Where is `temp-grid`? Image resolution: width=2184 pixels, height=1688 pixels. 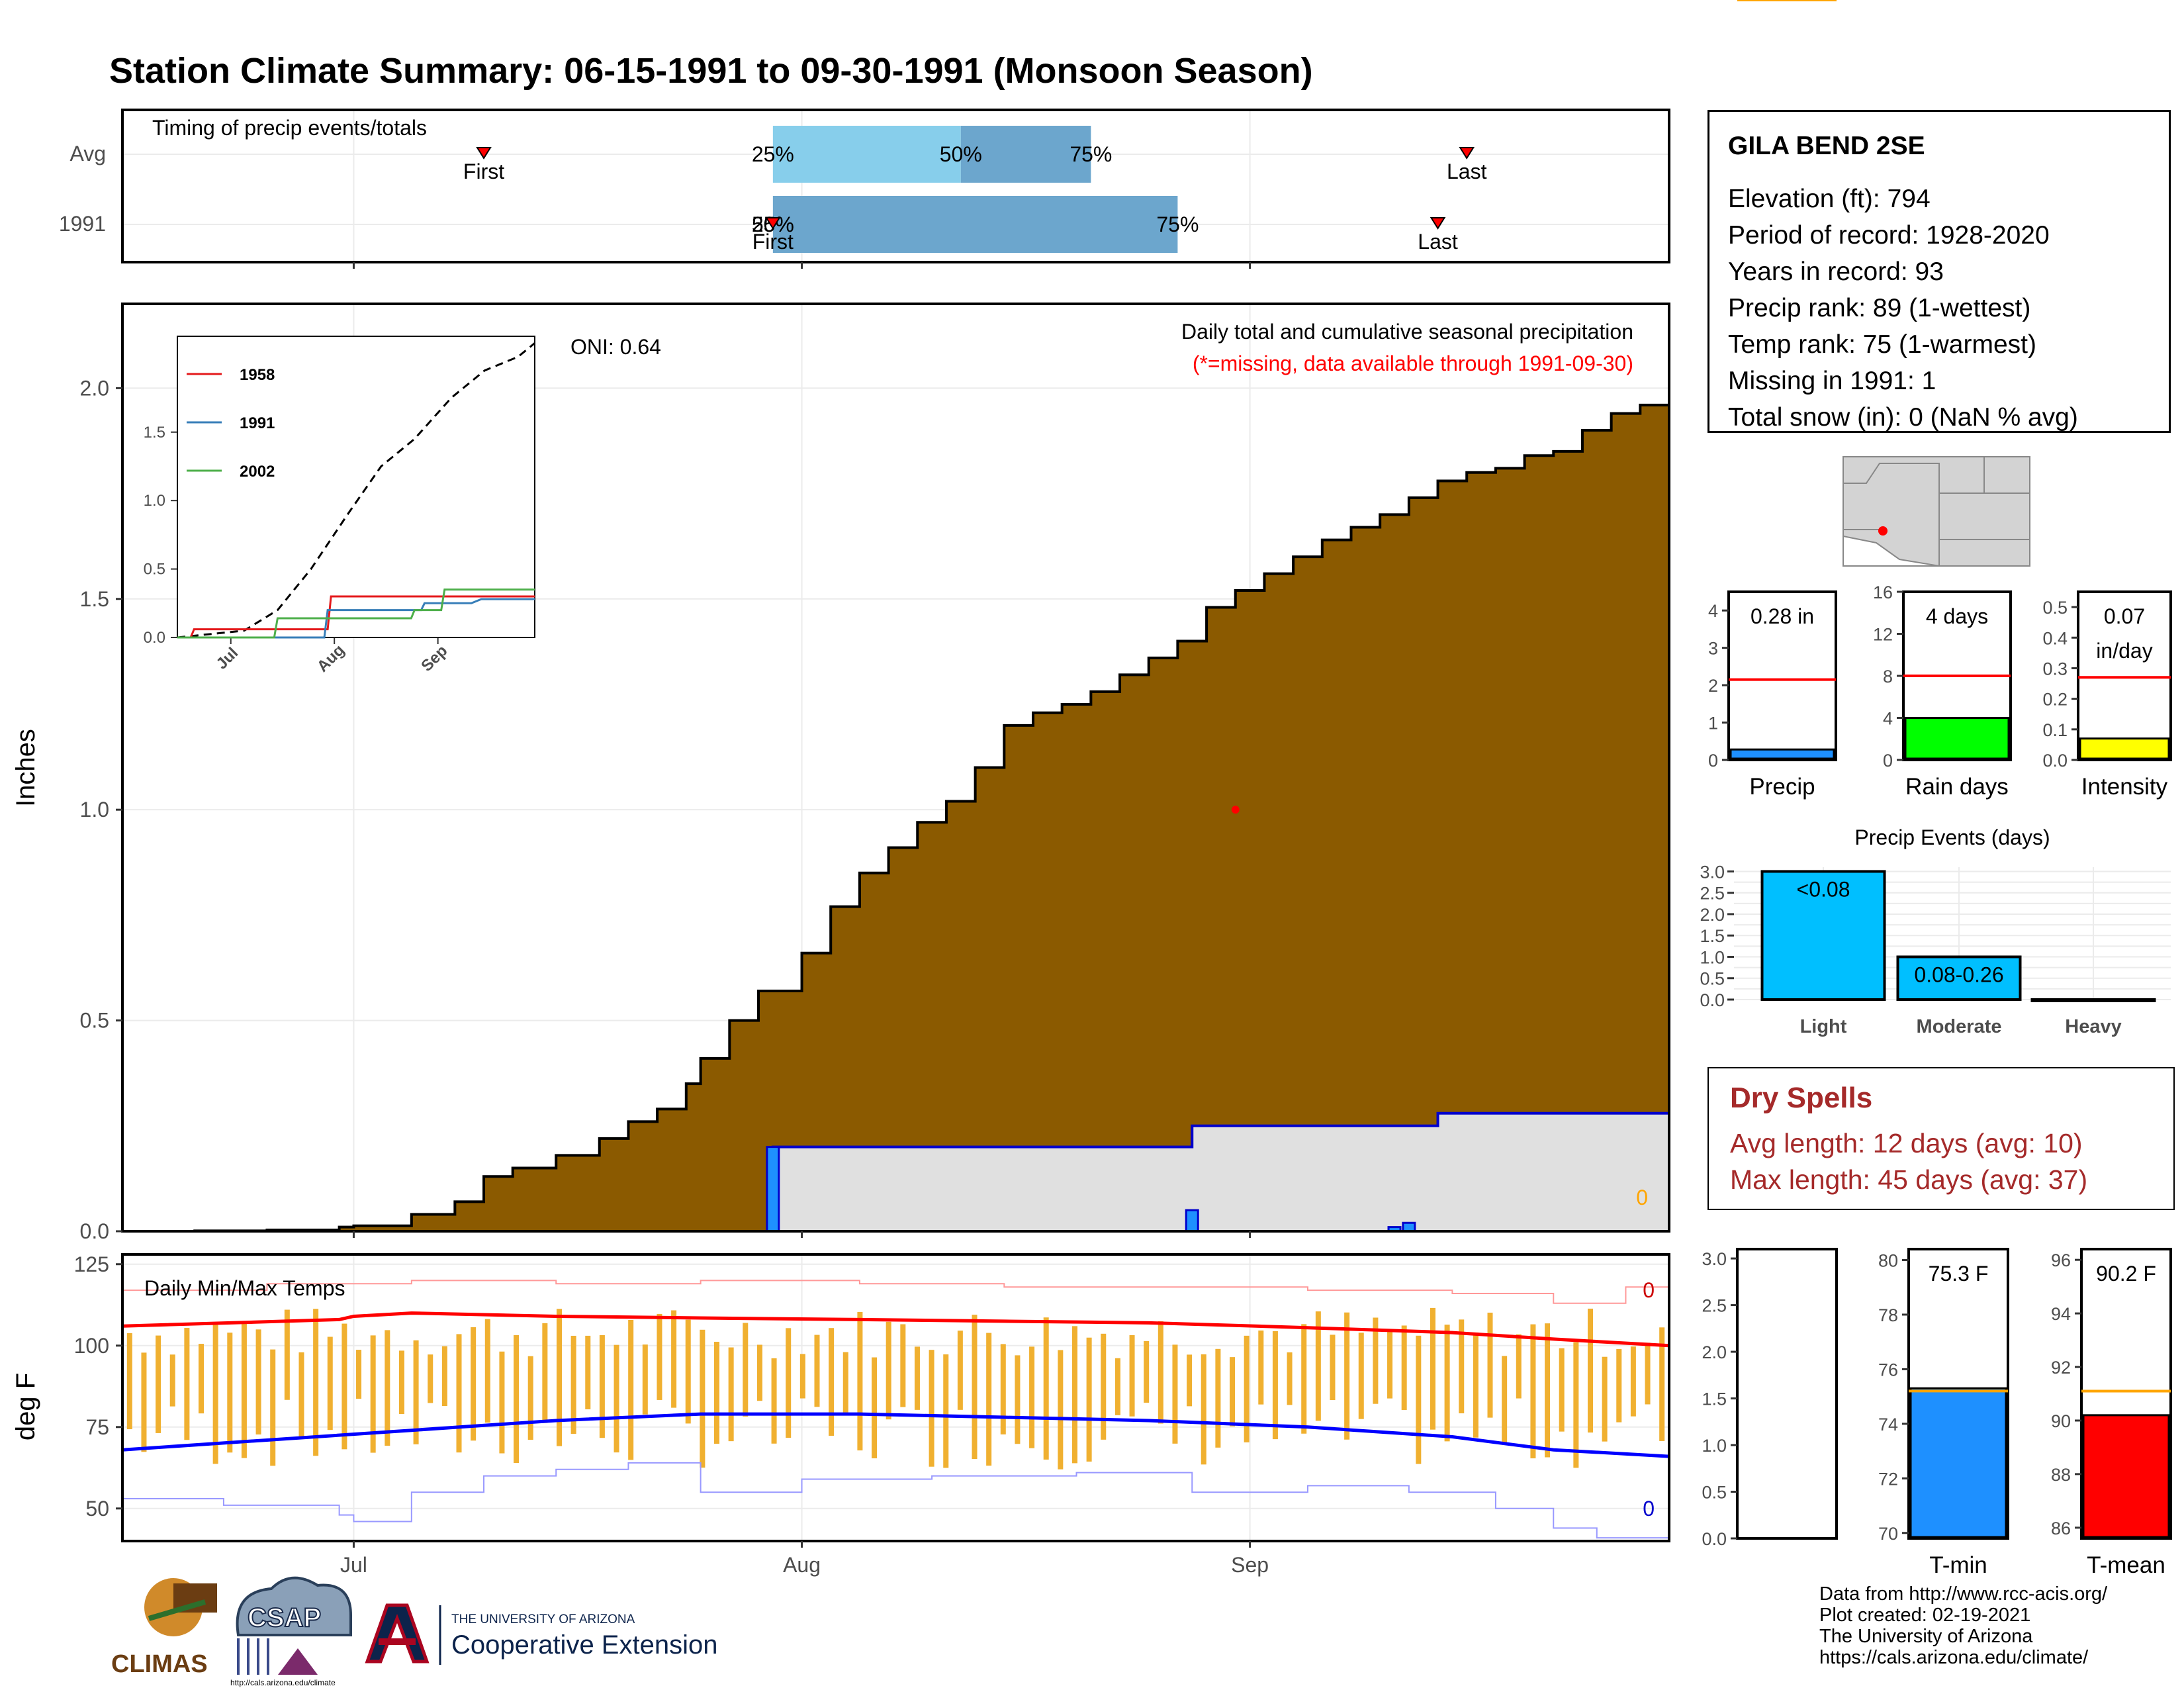 temp-grid is located at coordinates (896, 1398).